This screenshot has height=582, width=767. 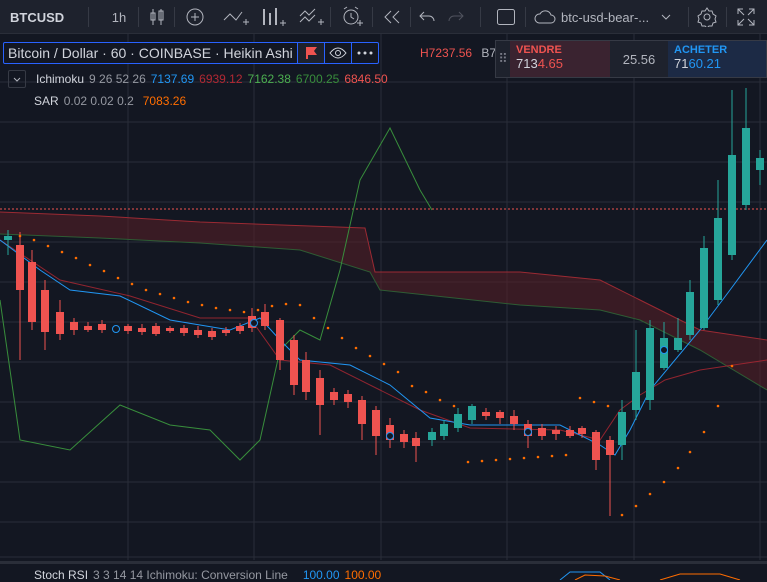 I want to click on interval-button: 1h, so click(x=119, y=17).